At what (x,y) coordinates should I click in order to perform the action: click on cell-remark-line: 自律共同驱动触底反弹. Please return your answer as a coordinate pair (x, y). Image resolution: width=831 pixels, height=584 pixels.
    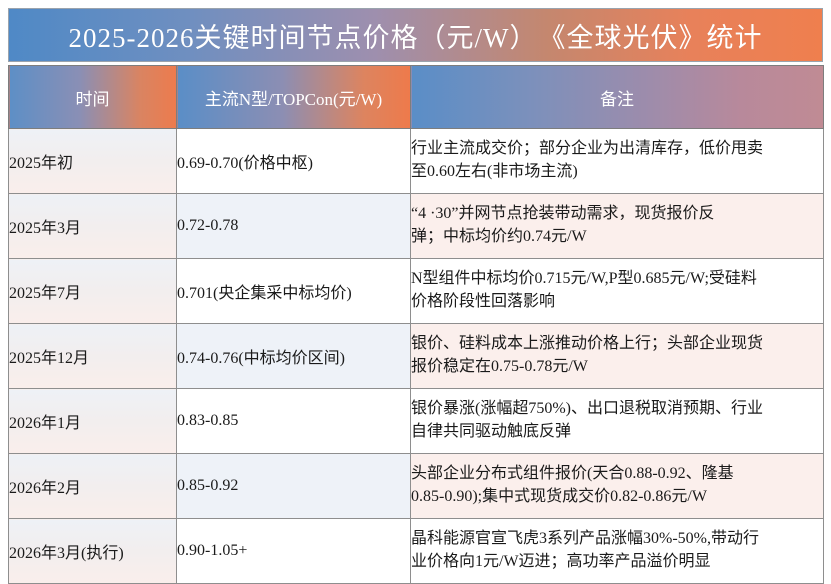
    Looking at the image, I should click on (491, 431).